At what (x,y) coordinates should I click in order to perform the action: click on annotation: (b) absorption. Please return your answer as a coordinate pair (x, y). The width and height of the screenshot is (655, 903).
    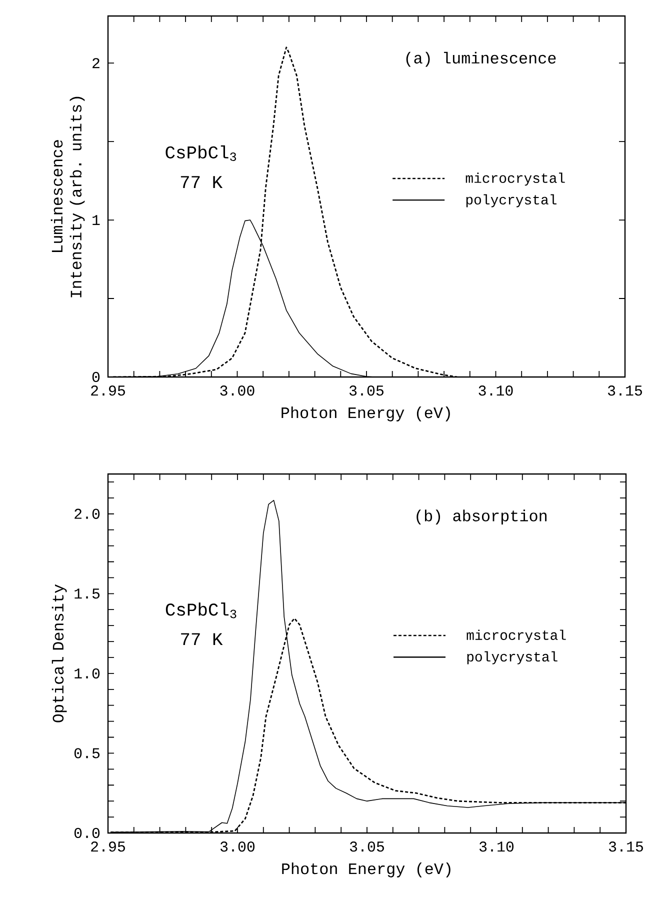
    Looking at the image, I should click on (481, 517).